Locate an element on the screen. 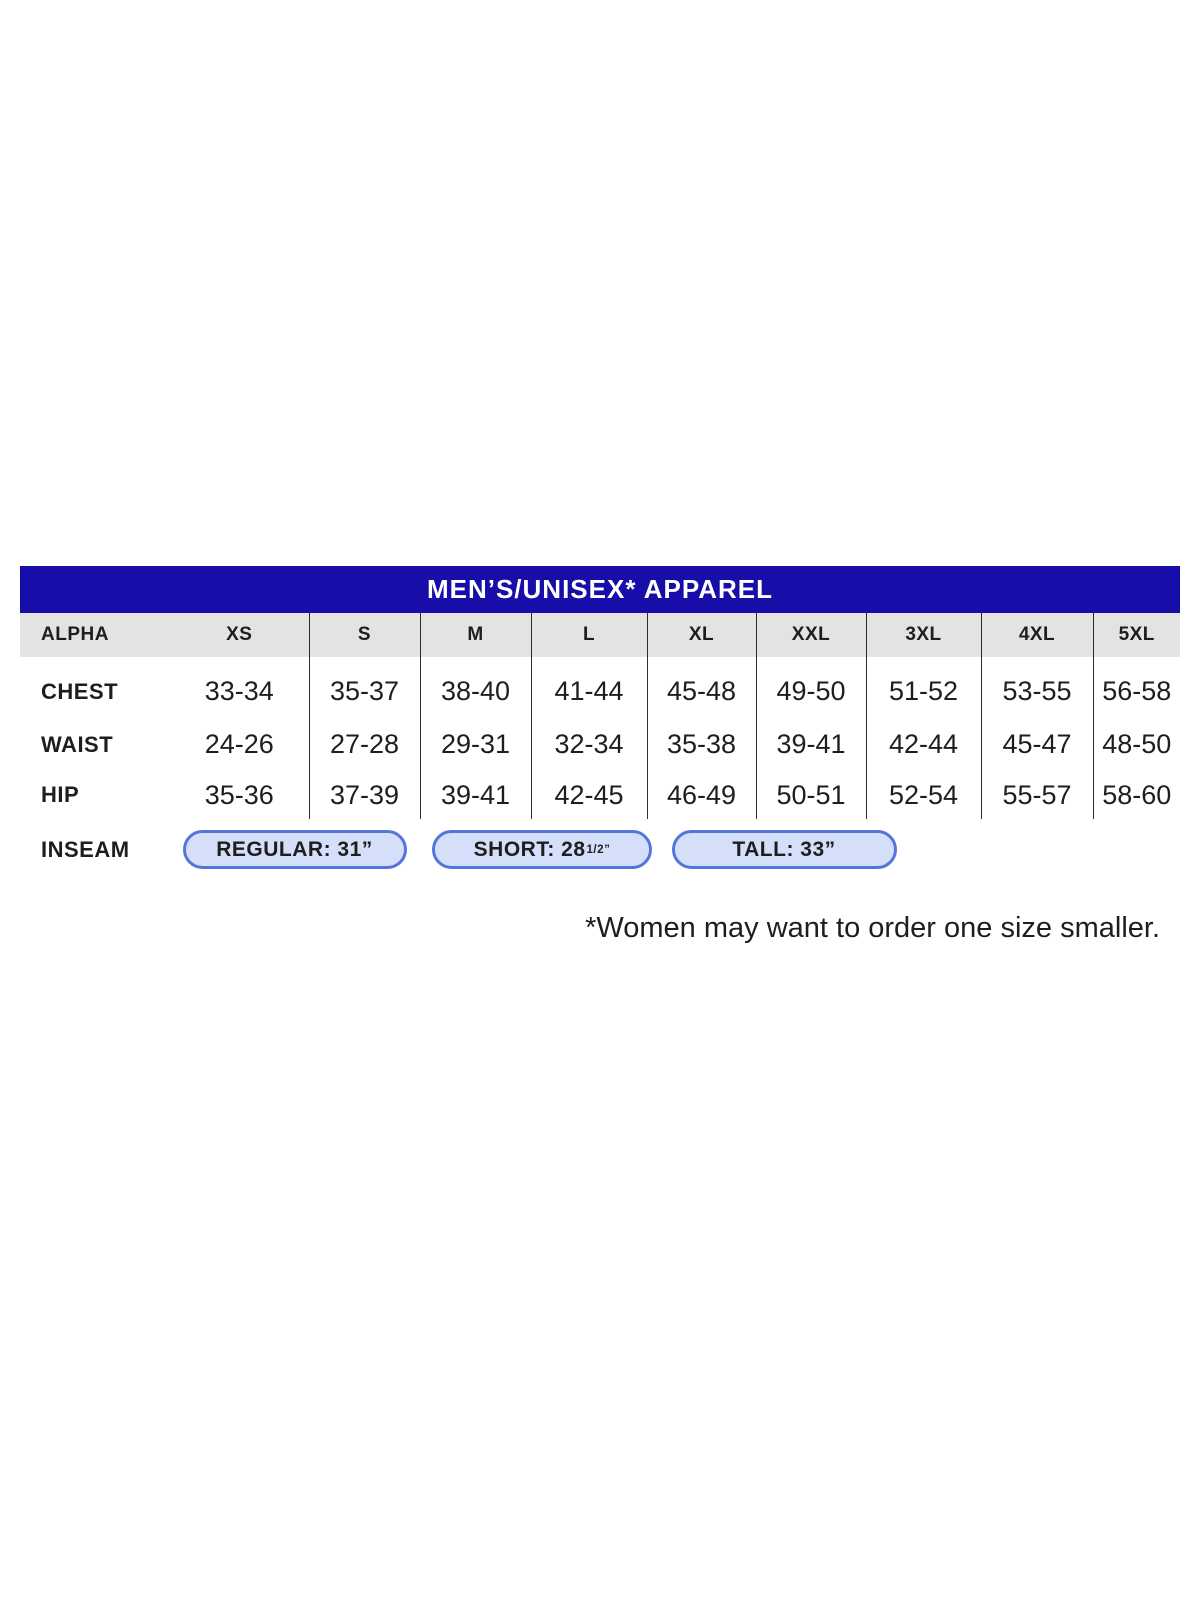 The image size is (1200, 1600). chest-l: 41-44 is located at coordinates (589, 691).